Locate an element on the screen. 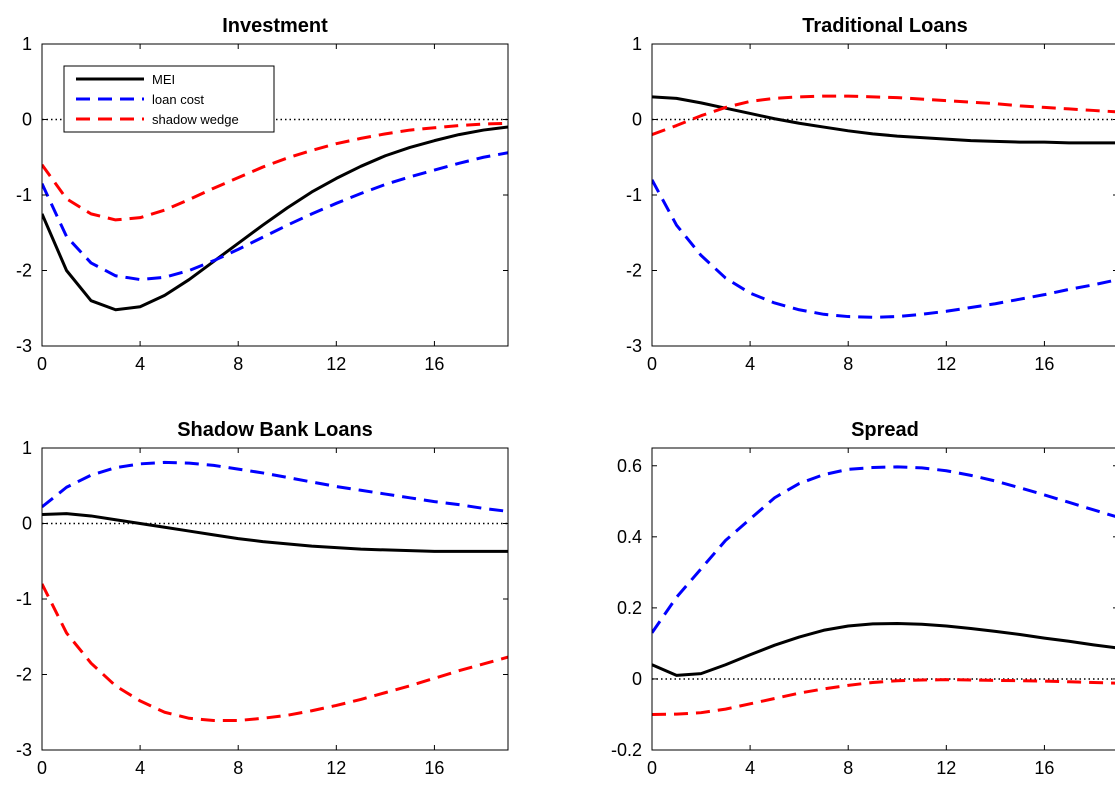 The height and width of the screenshot is (787, 1115). legend-label-shadow-wedge: shadow wedge is located at coordinates (195, 119).